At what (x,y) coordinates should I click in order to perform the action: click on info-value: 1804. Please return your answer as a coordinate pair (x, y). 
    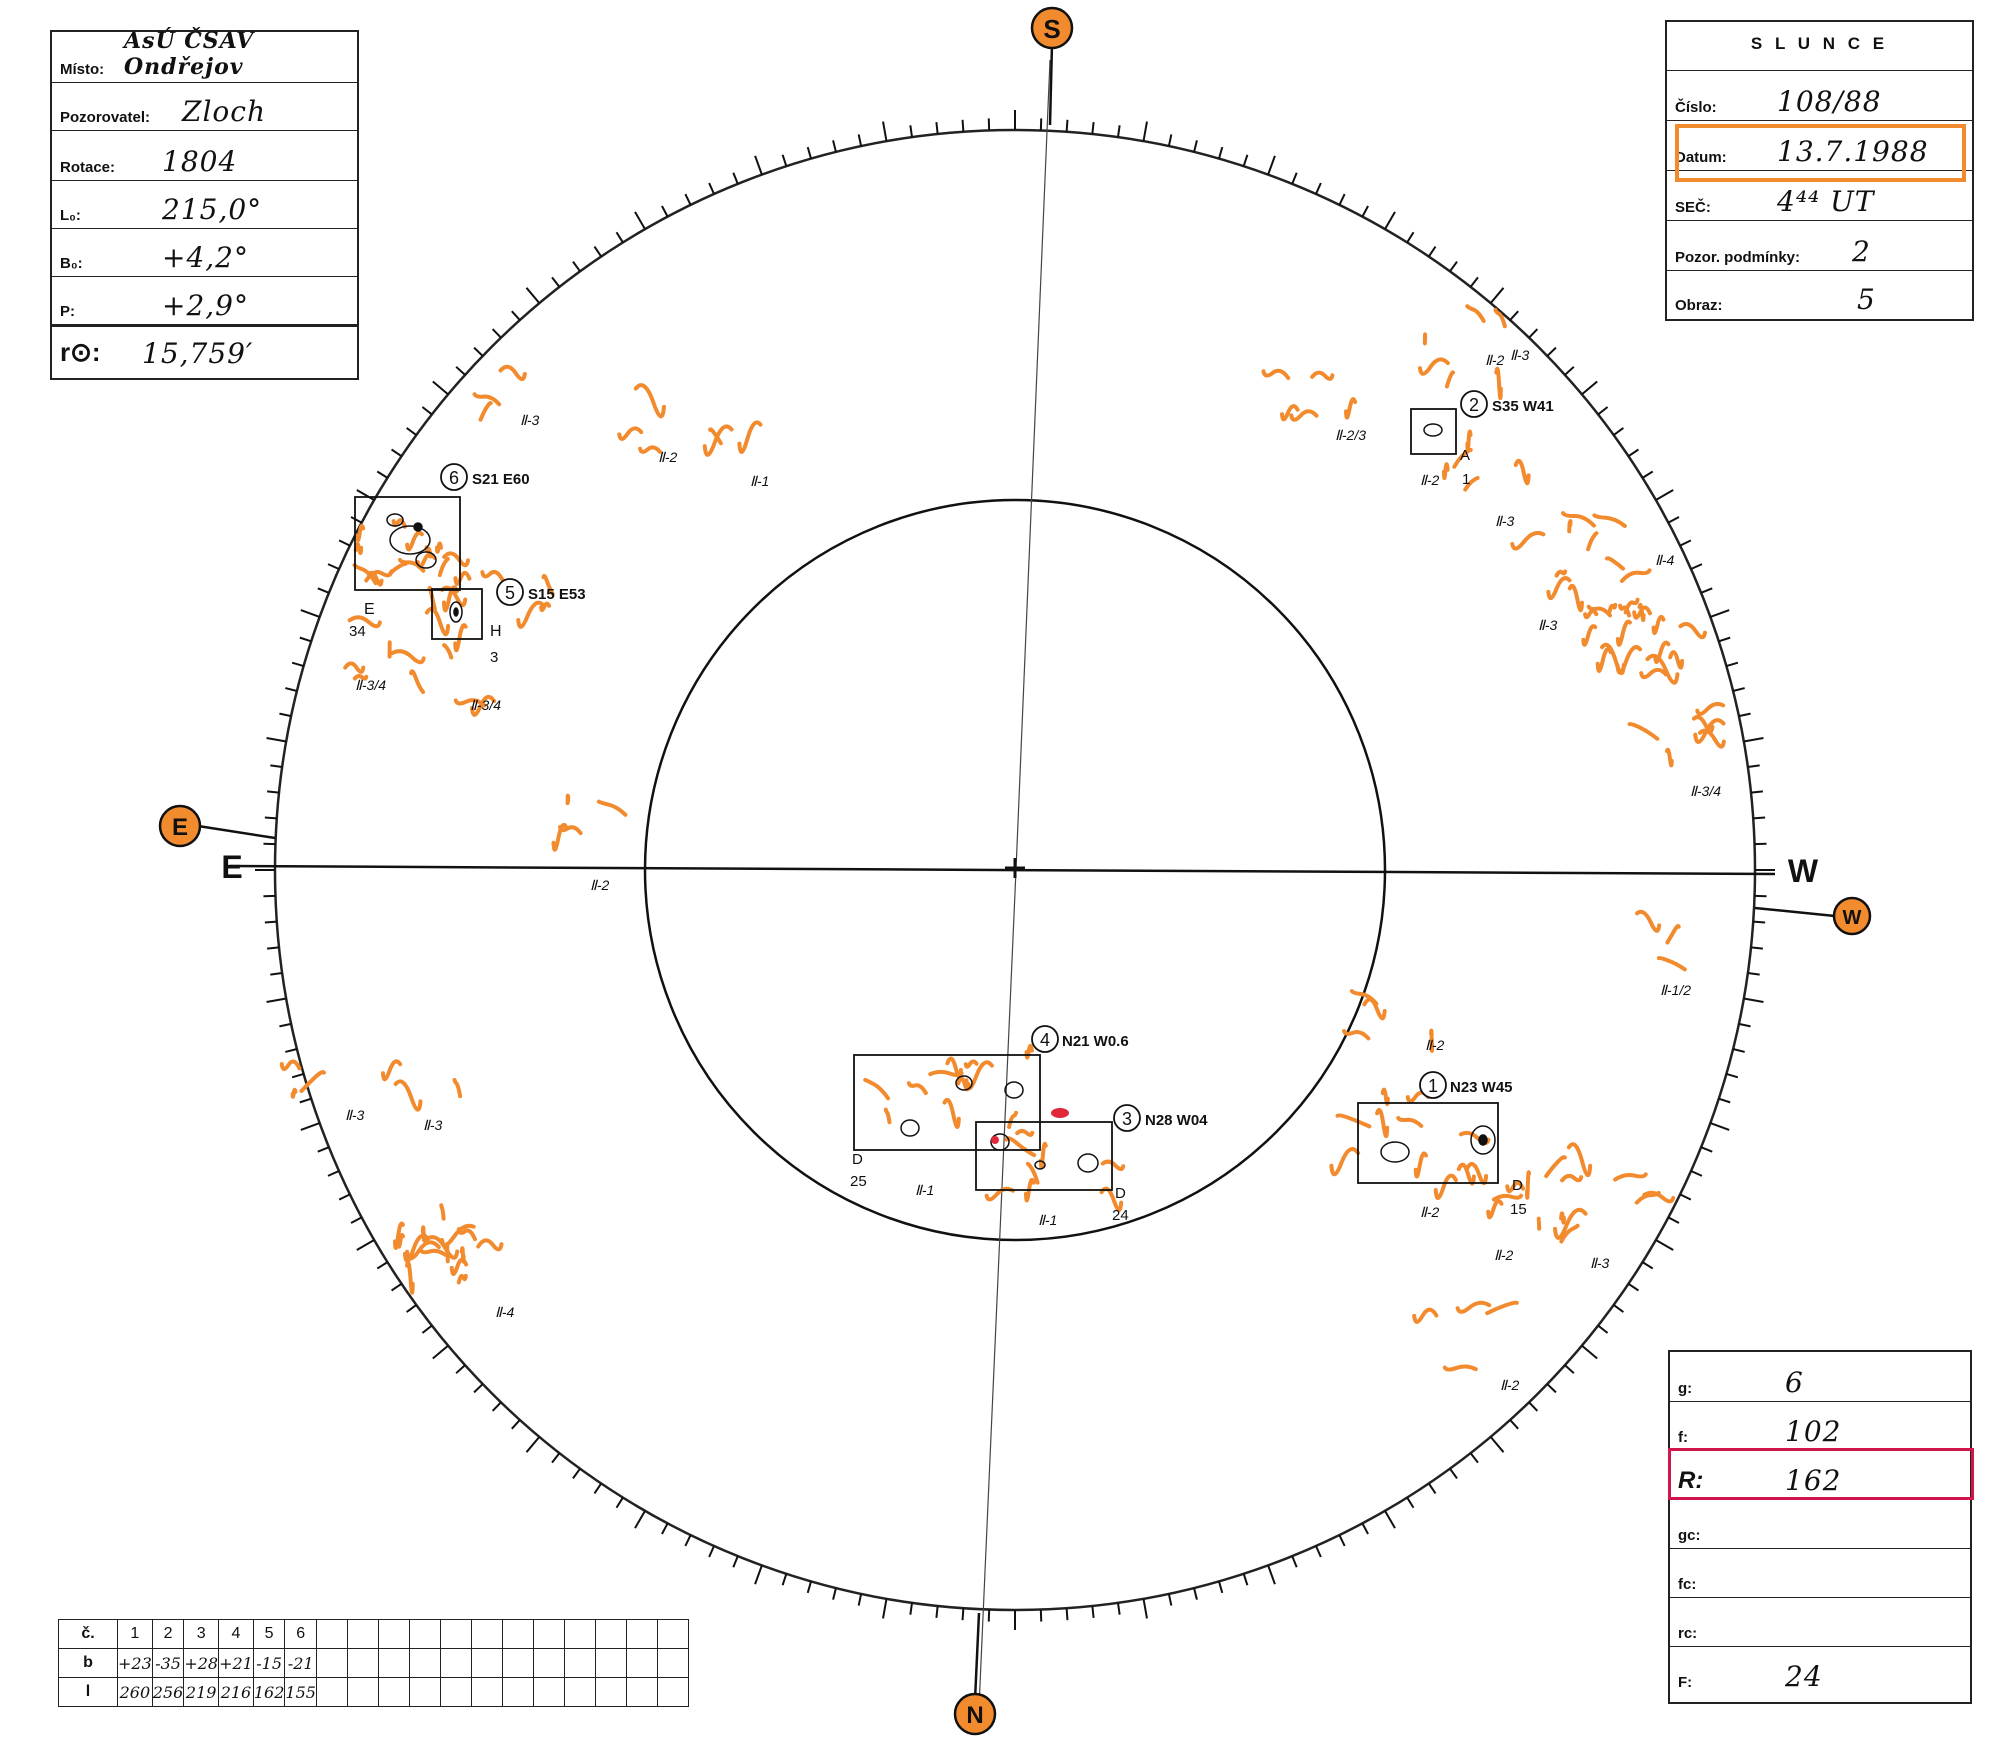
    Looking at the image, I should click on (200, 161).